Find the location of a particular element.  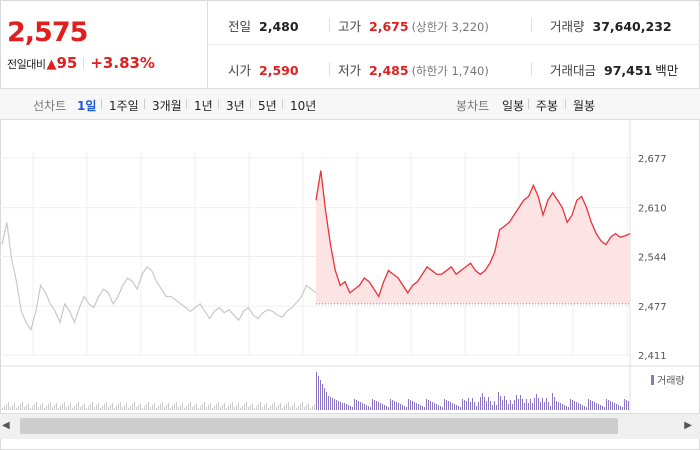

stat-value: 2,590 is located at coordinates (279, 70).